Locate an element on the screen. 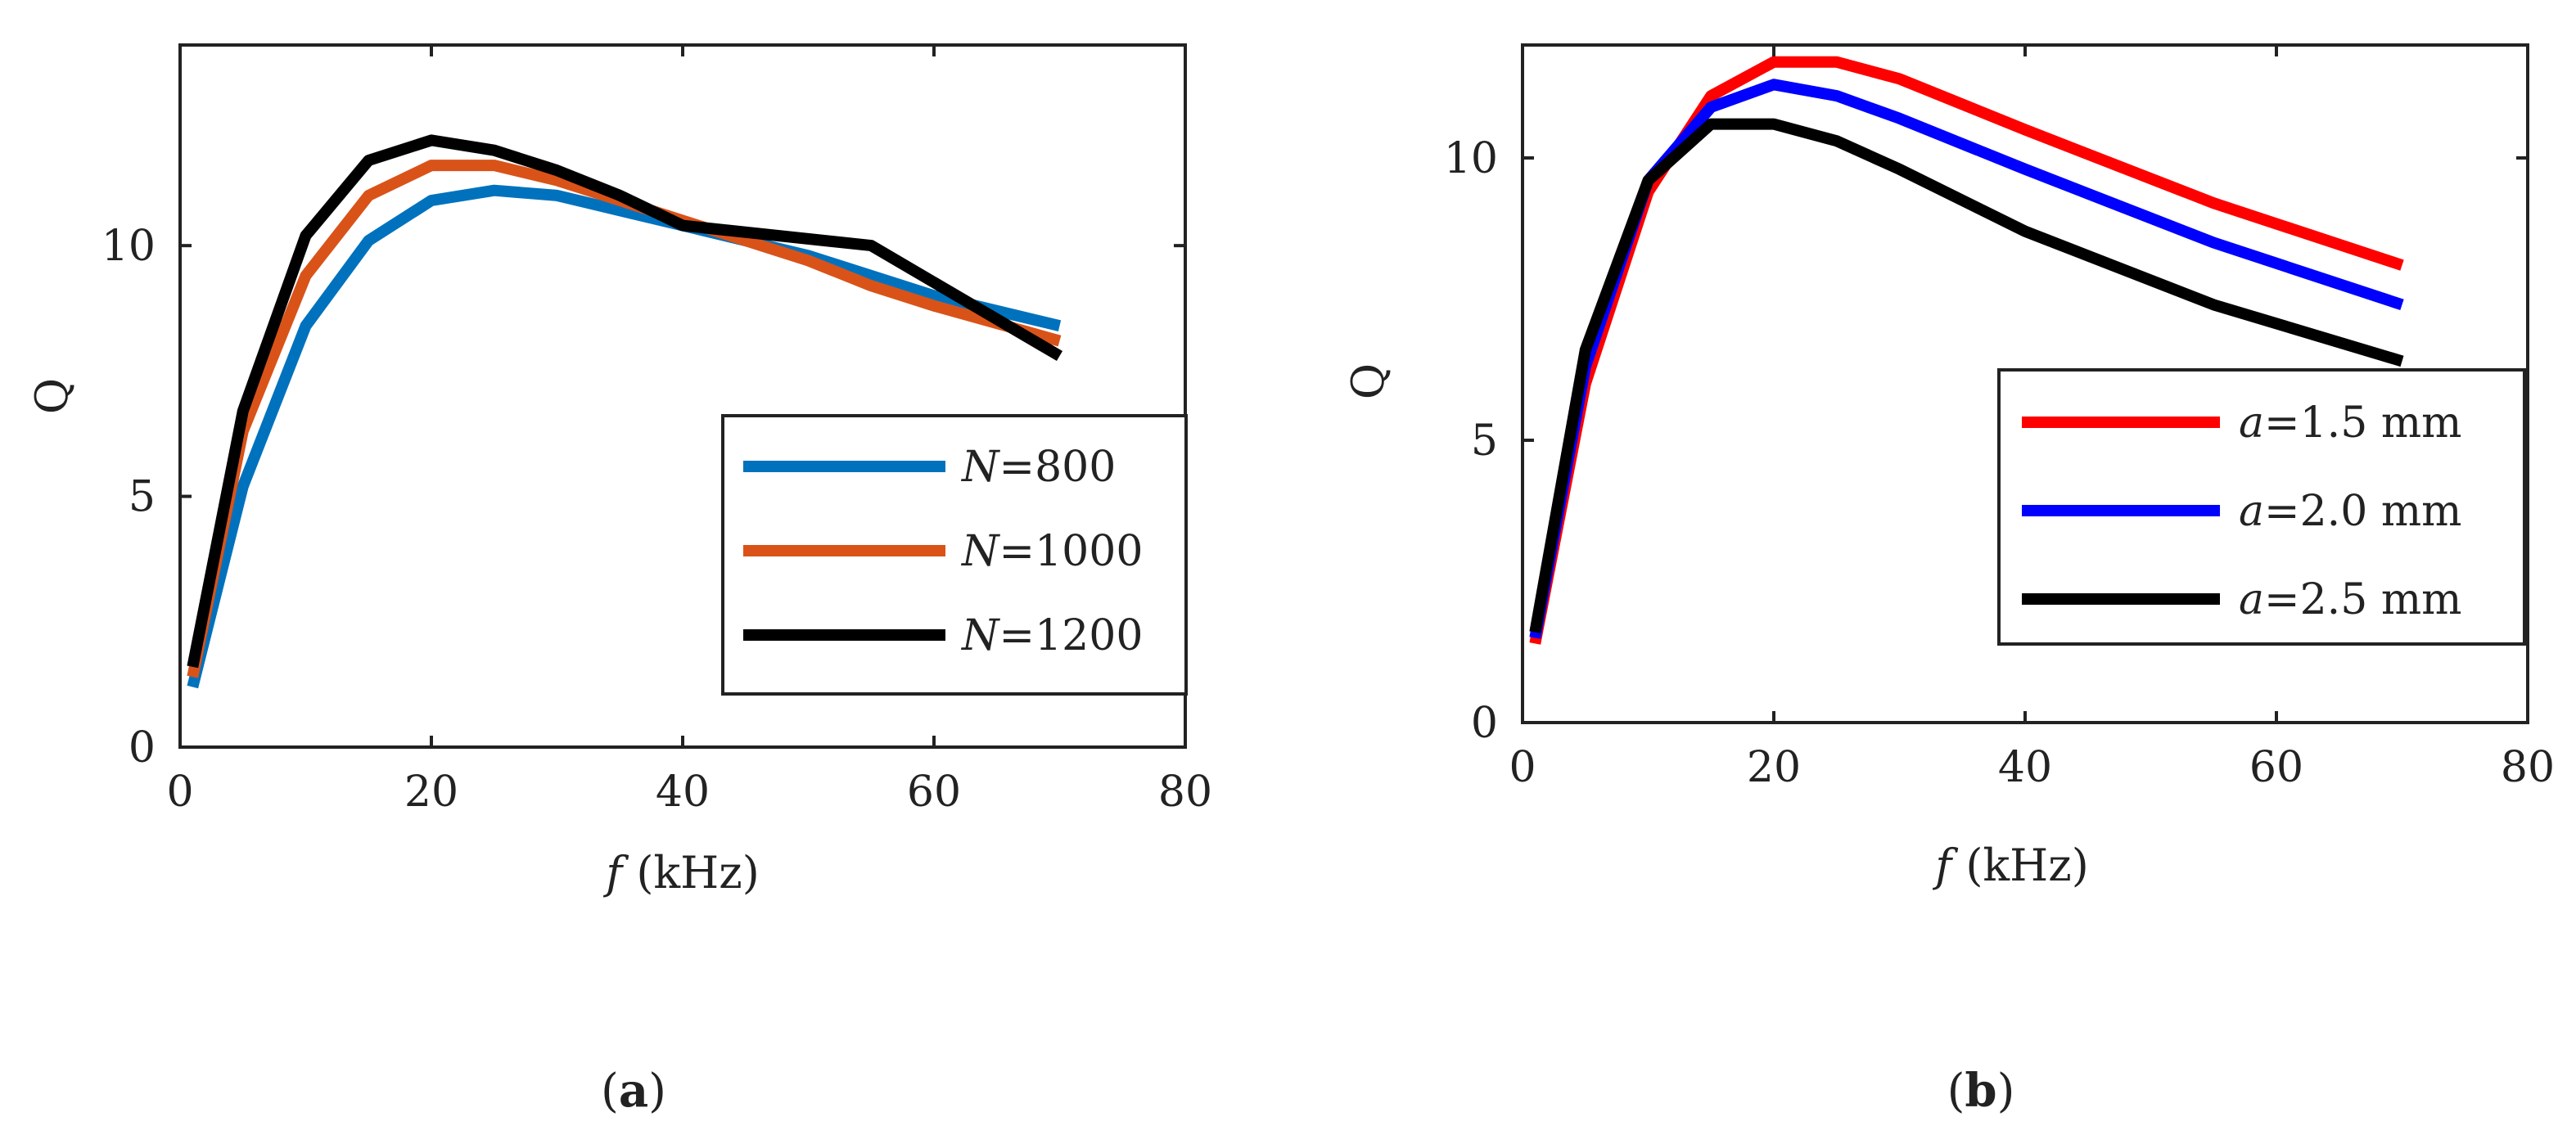  panel-b-legend-items: a=1.5 mma=2.0 mma=2.5 mm is located at coordinates (2241, 511).